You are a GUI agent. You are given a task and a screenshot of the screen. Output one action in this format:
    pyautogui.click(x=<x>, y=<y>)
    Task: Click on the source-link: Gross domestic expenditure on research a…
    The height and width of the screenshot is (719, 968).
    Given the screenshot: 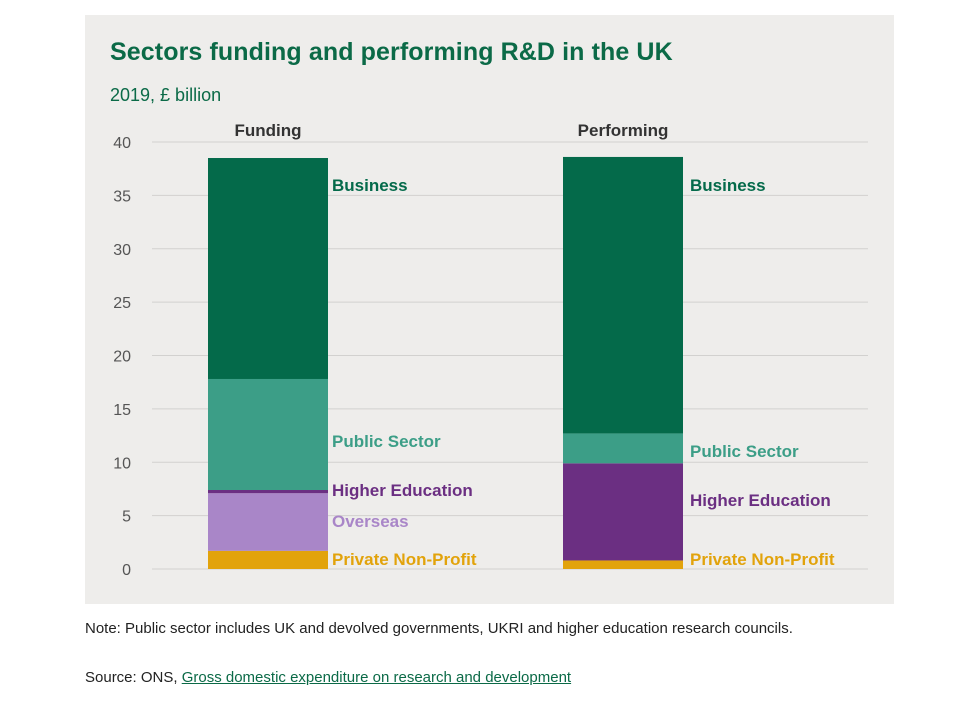 What is the action you would take?
    pyautogui.click(x=376, y=677)
    